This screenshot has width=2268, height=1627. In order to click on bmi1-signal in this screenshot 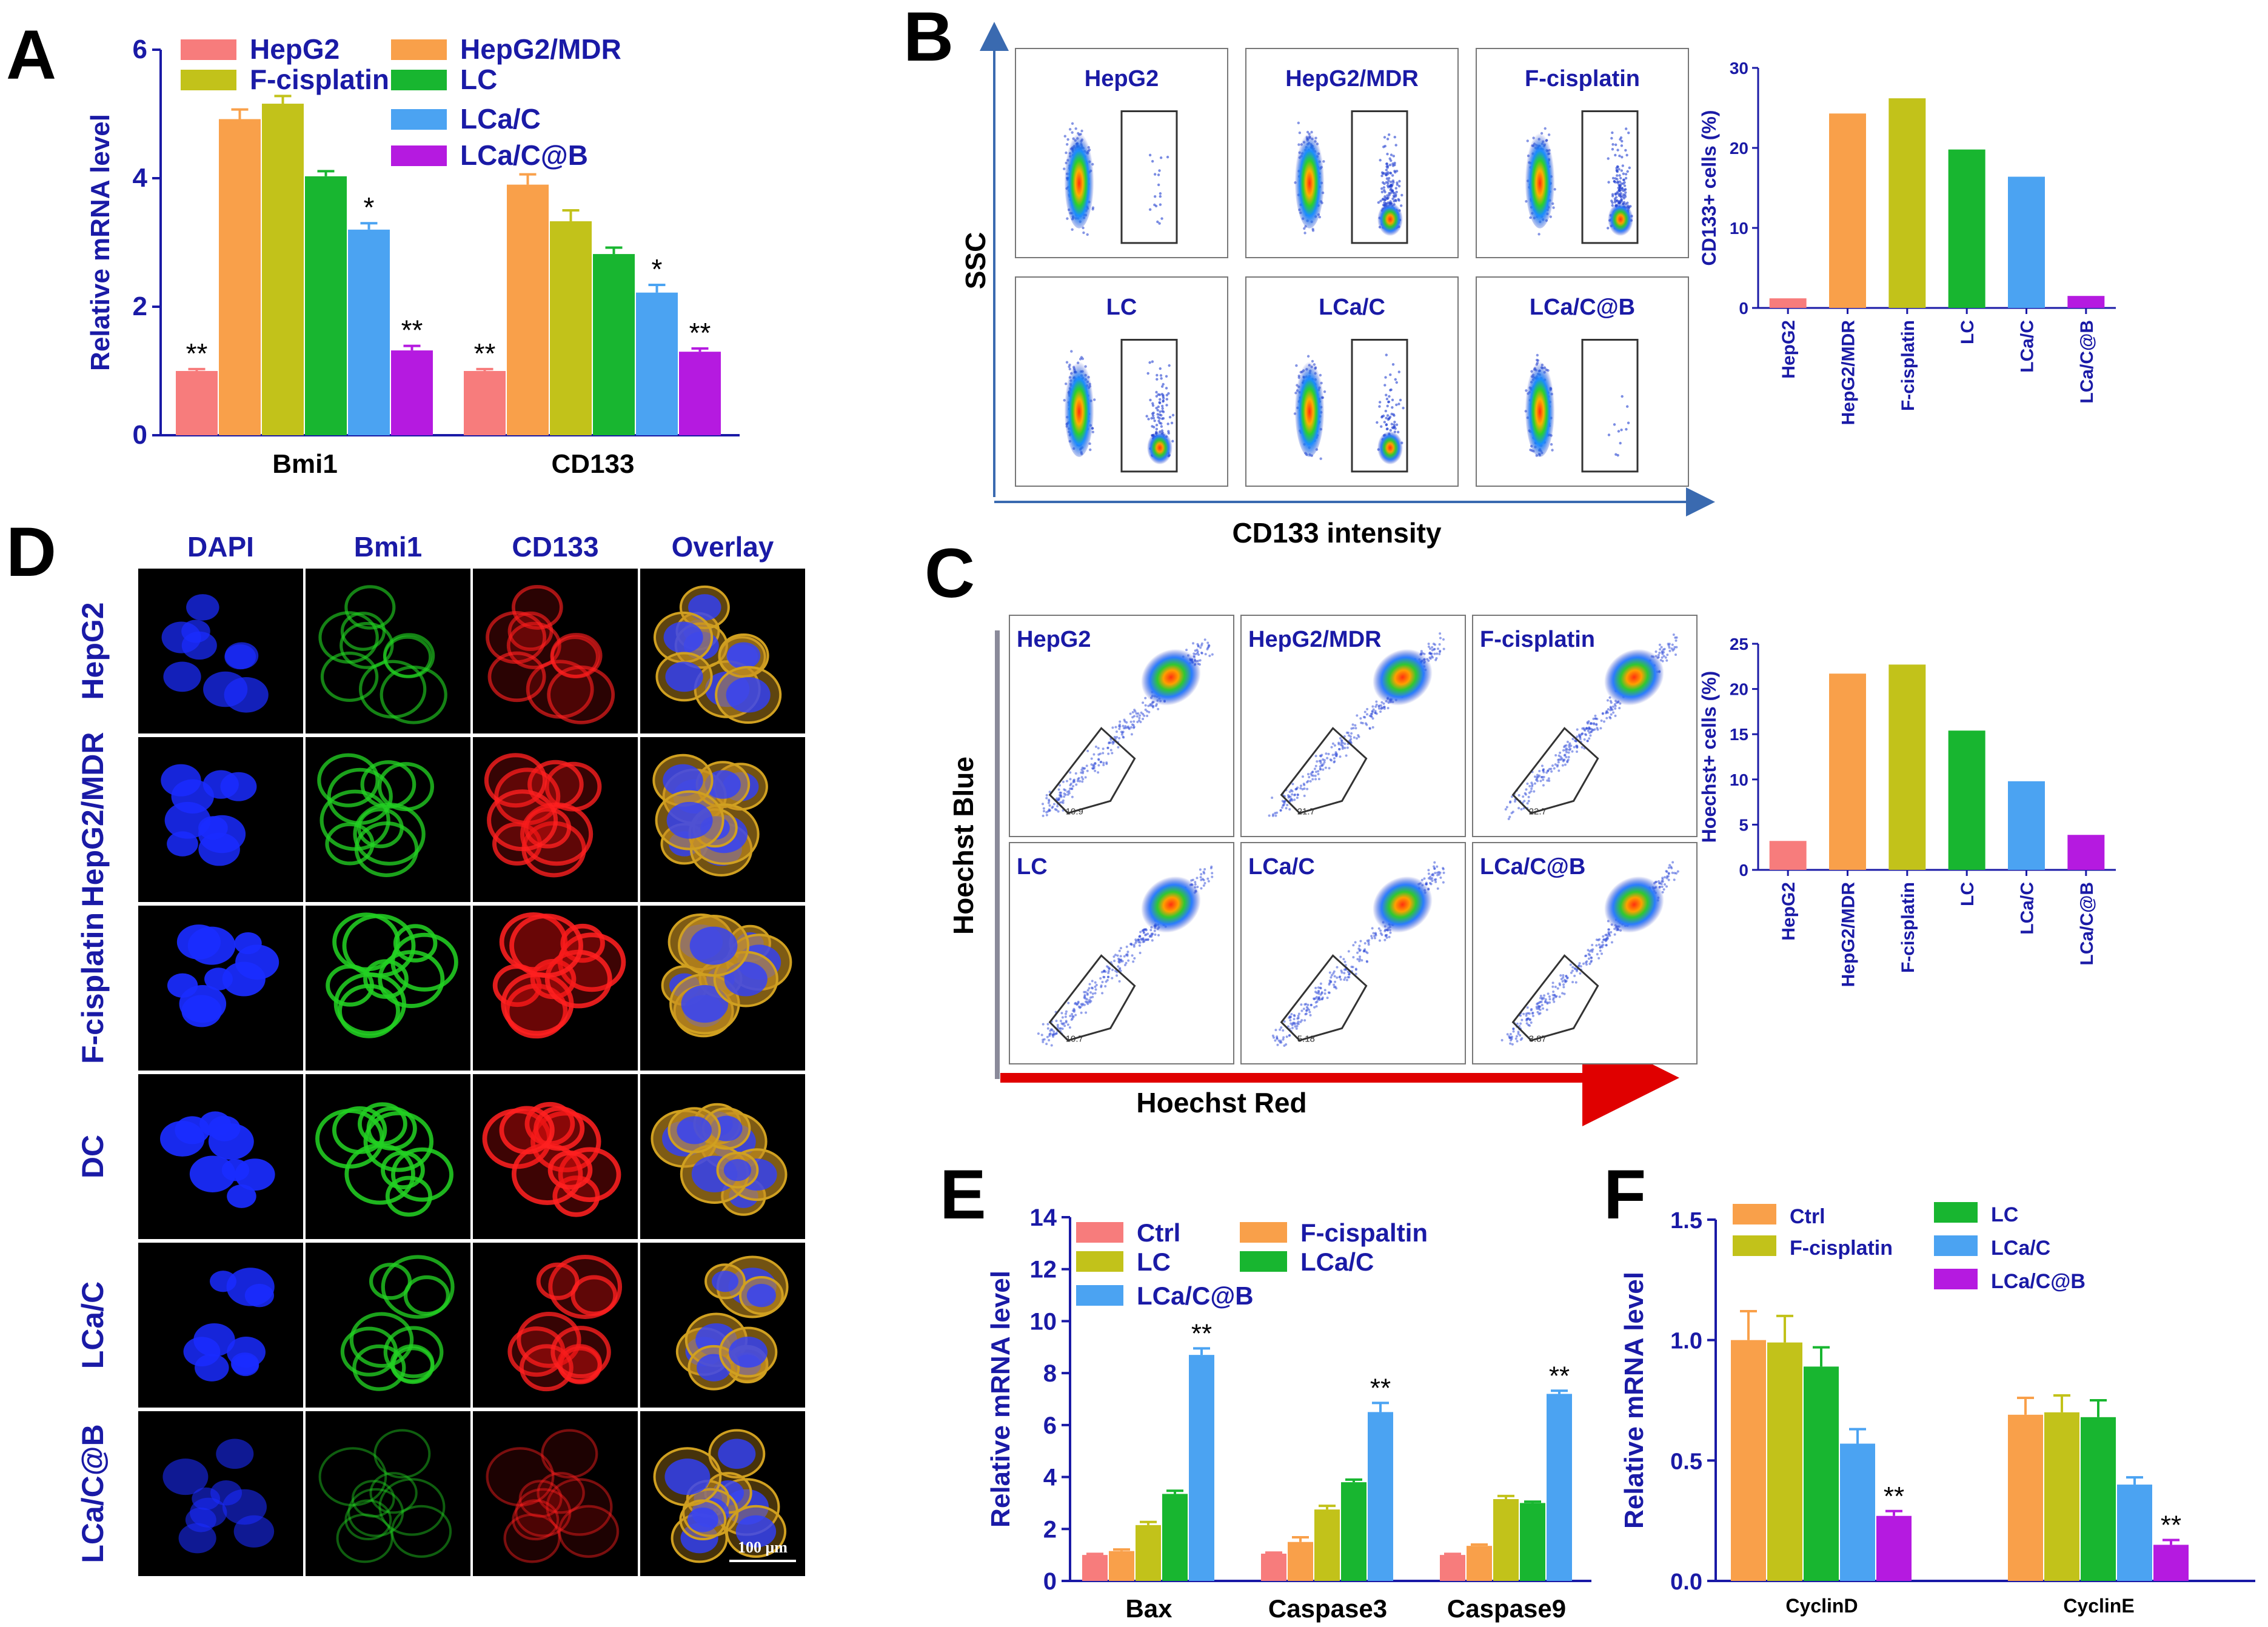, I will do `click(381, 828)`.